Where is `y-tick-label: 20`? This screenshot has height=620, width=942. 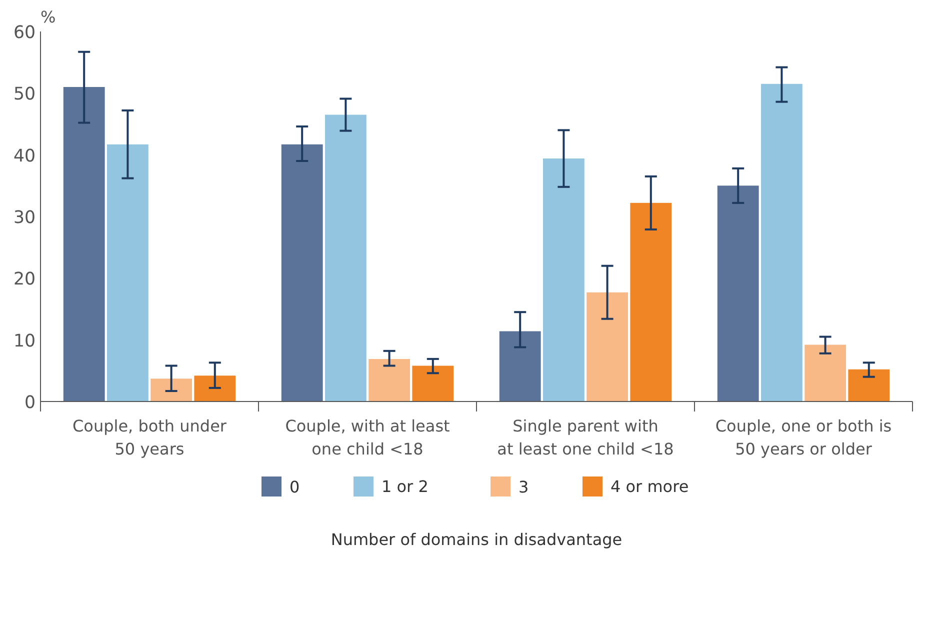
y-tick-label: 20 is located at coordinates (24, 280).